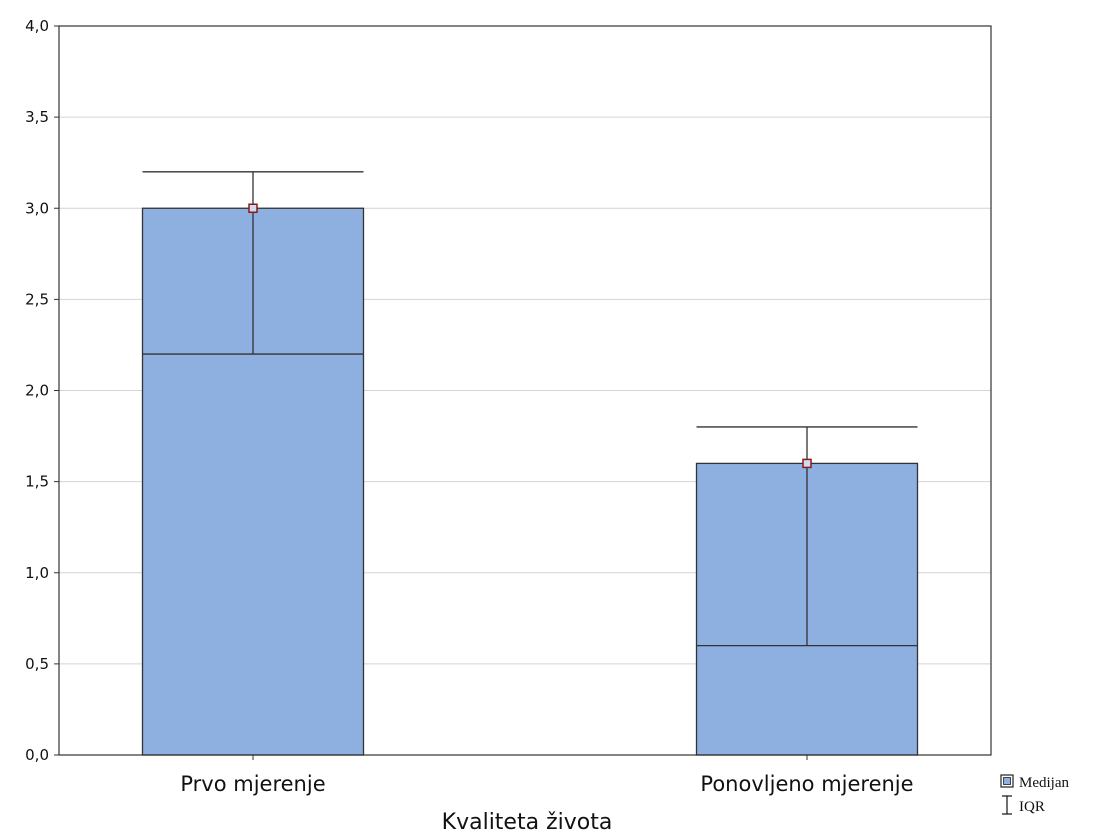  Describe the element at coordinates (806, 784) in the screenshot. I see `x-tick-label: Ponovljeno mjerenje` at that location.